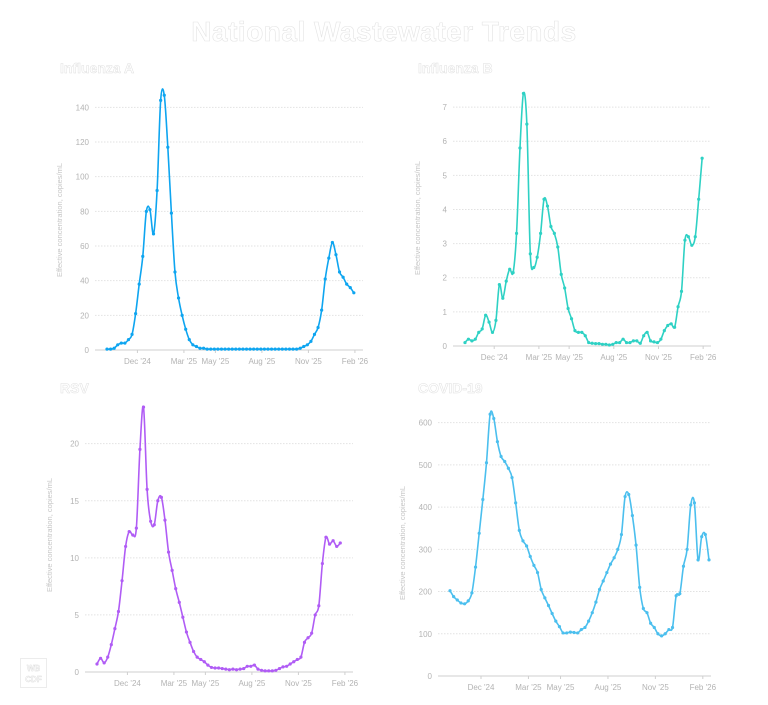 This screenshot has width=768, height=705. What do you see at coordinates (84, 281) in the screenshot?
I see `y-tick-label: 40` at bounding box center [84, 281].